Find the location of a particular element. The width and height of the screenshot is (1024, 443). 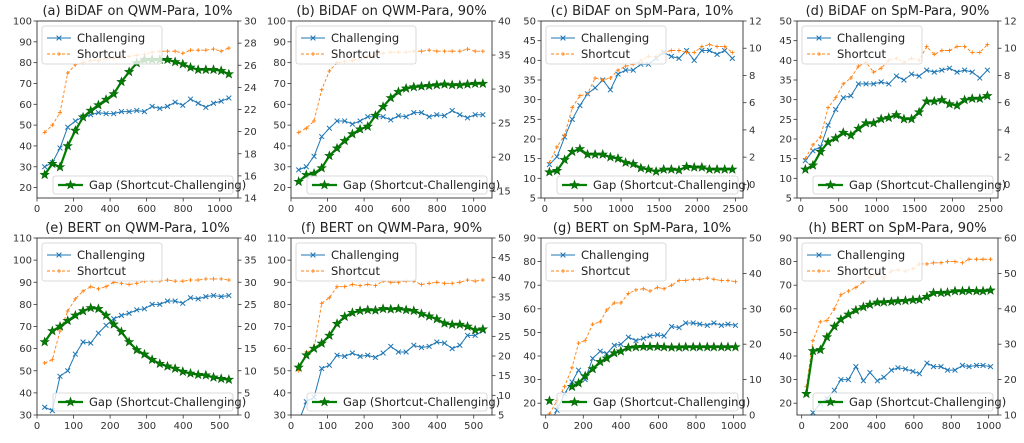

y-tick-label: 90 is located at coordinates (785, 239).